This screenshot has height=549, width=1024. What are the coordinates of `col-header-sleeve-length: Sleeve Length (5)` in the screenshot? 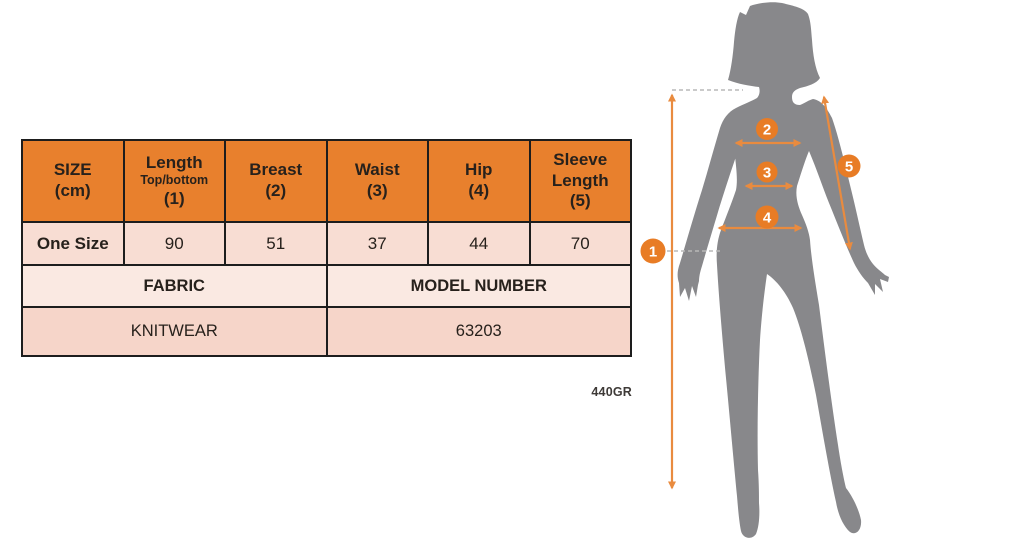 It's located at (580, 181).